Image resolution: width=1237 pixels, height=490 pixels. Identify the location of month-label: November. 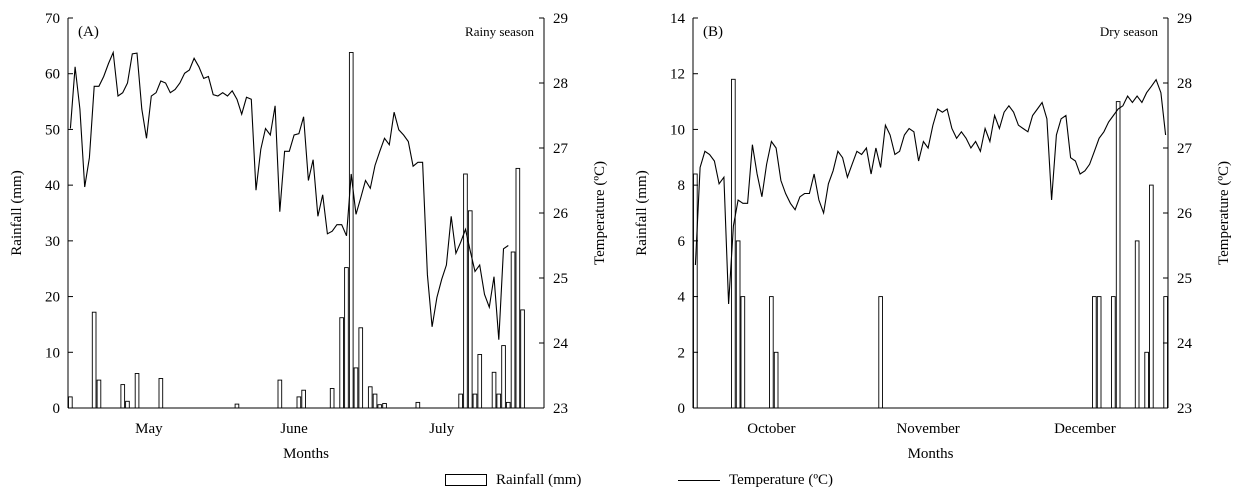
(927, 429).